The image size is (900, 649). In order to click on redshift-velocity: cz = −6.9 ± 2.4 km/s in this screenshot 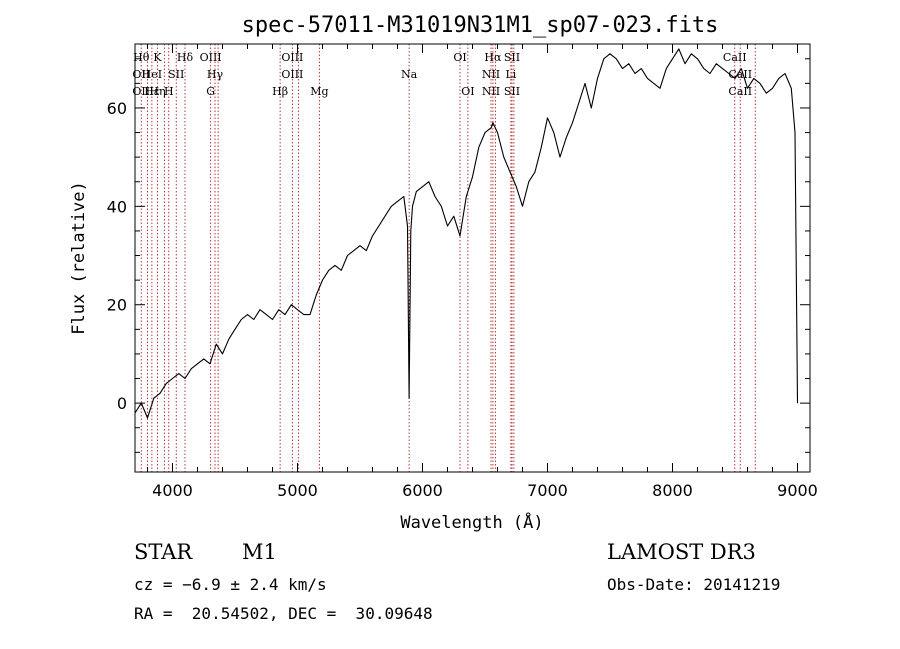, I will do `click(230, 584)`.